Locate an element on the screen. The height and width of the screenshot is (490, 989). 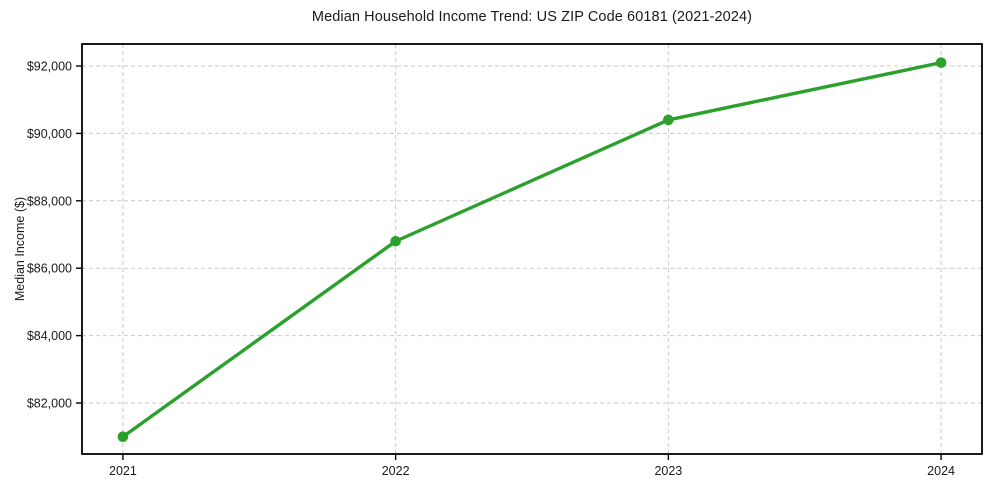
data-point-2021 is located at coordinates (123, 437).